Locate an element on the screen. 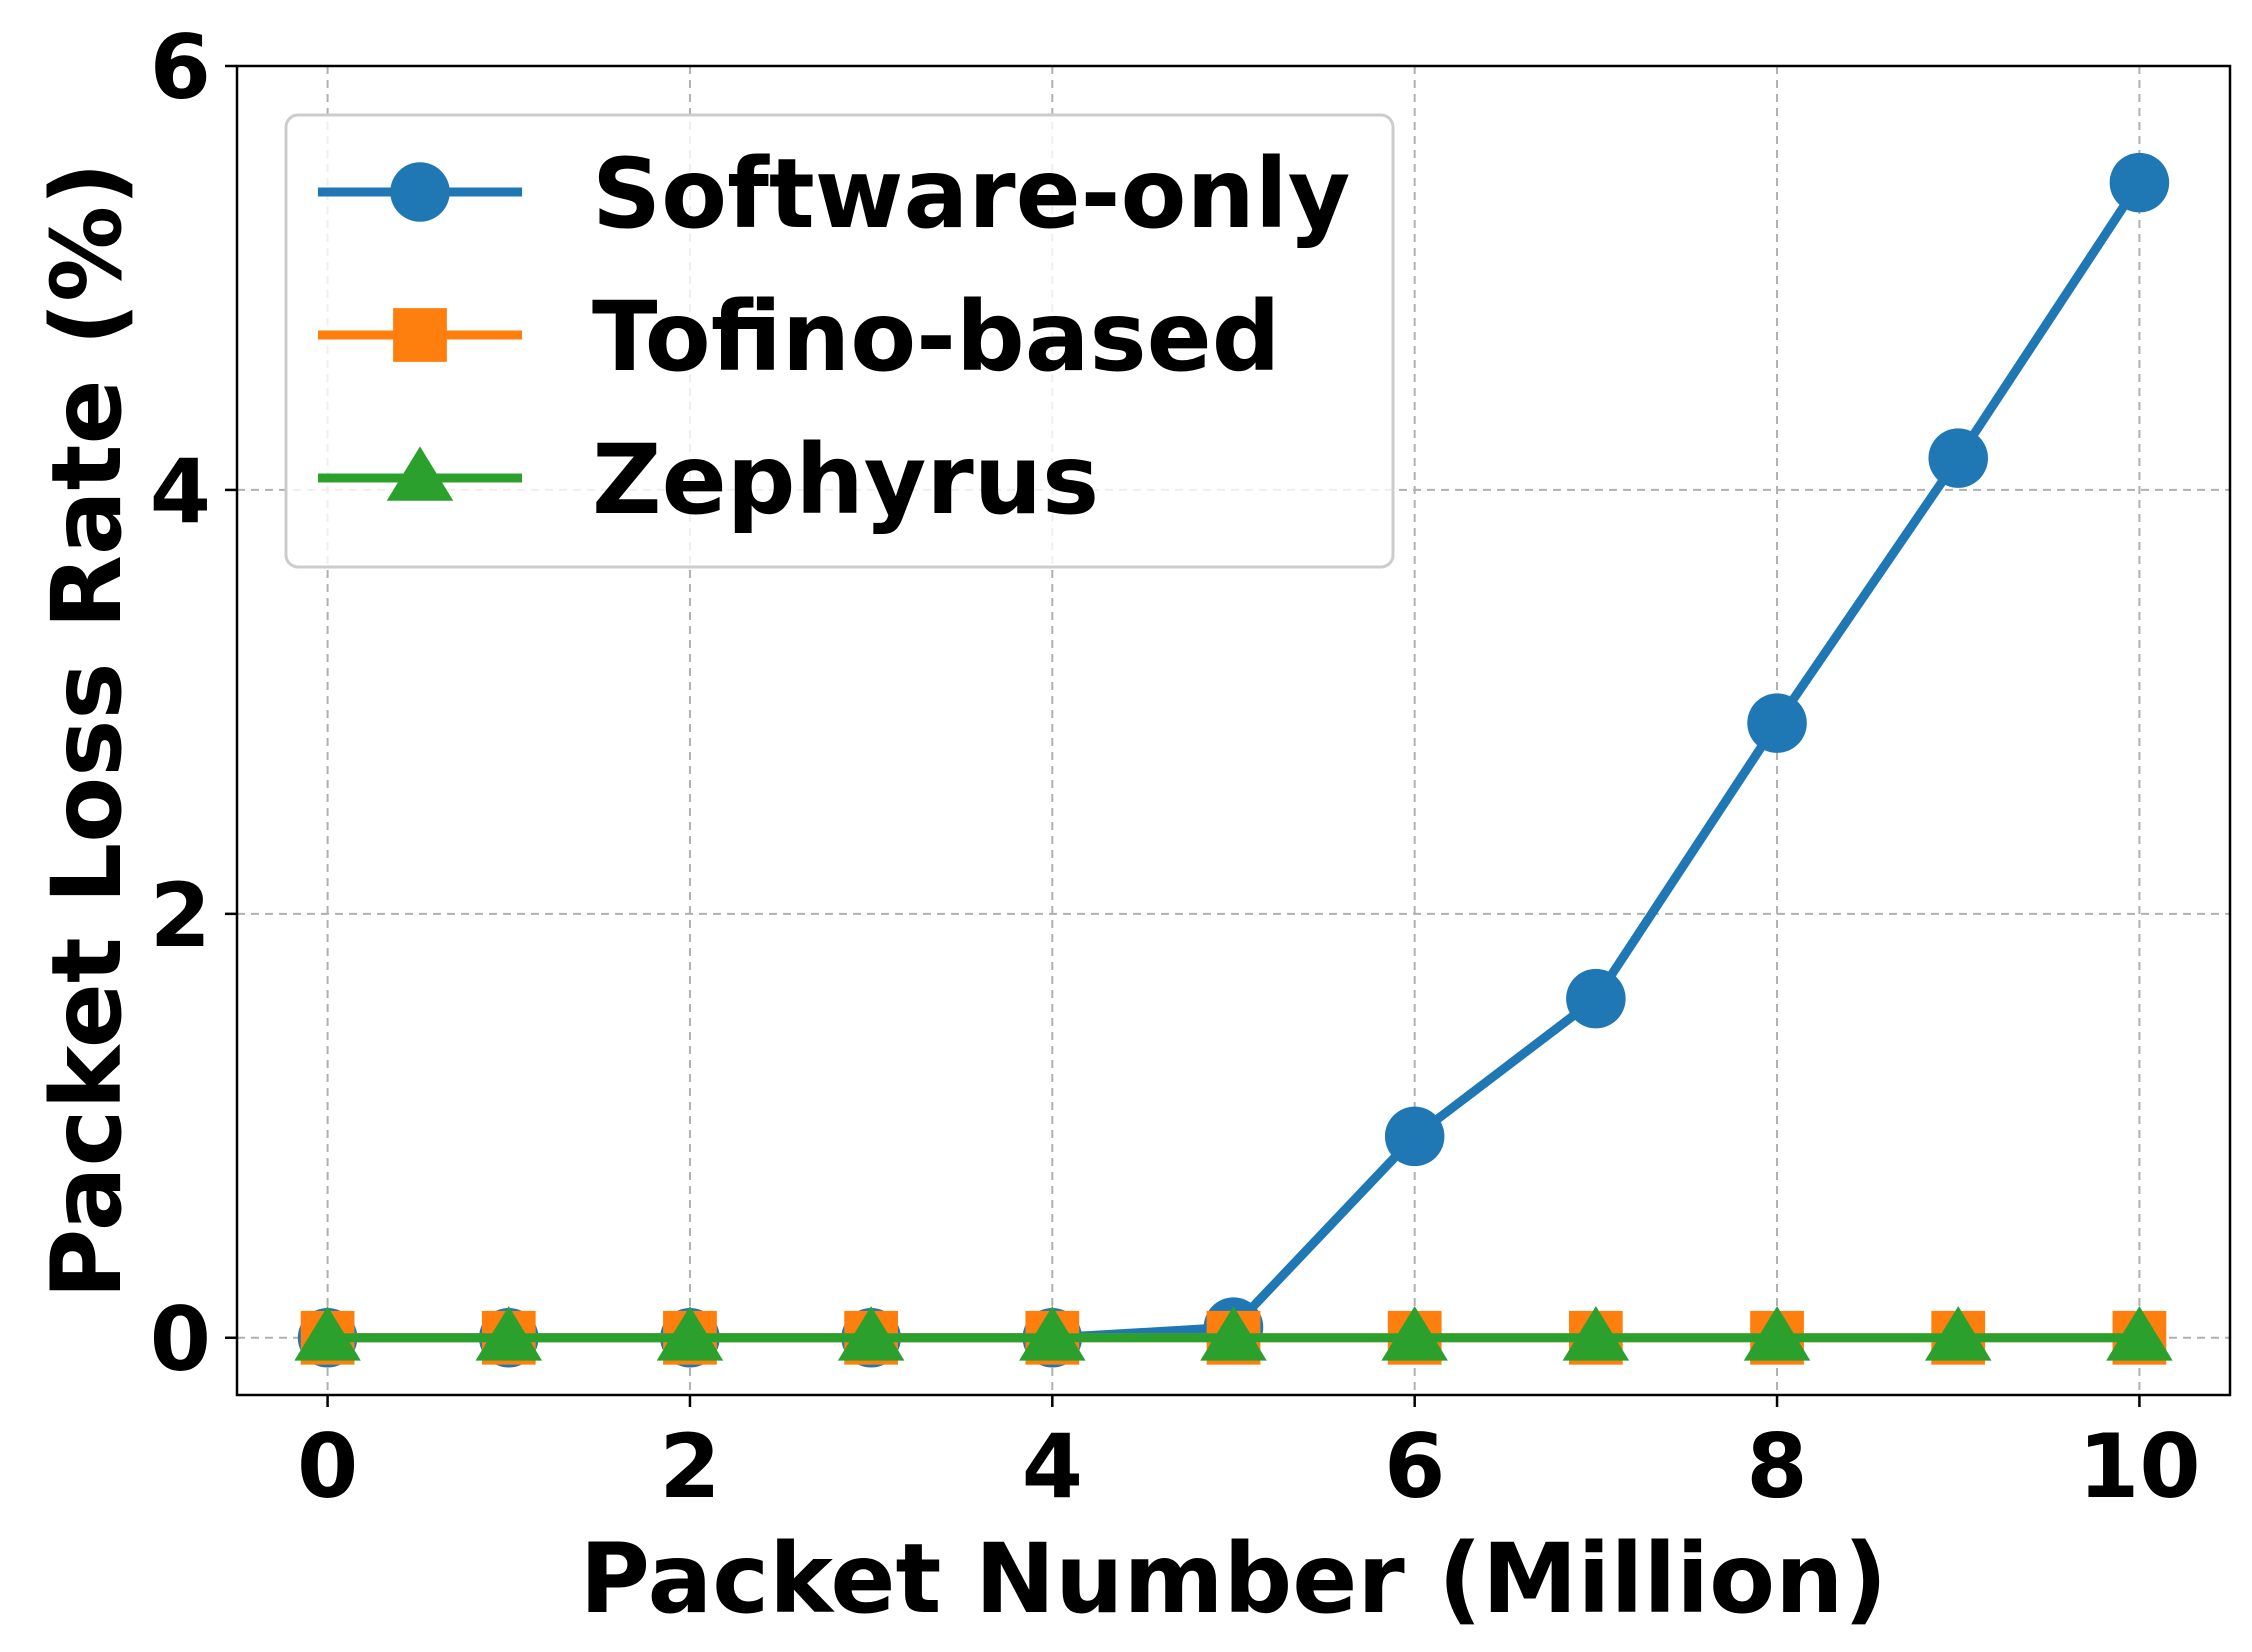  legend-entry: Tofino-based is located at coordinates (799, 337).